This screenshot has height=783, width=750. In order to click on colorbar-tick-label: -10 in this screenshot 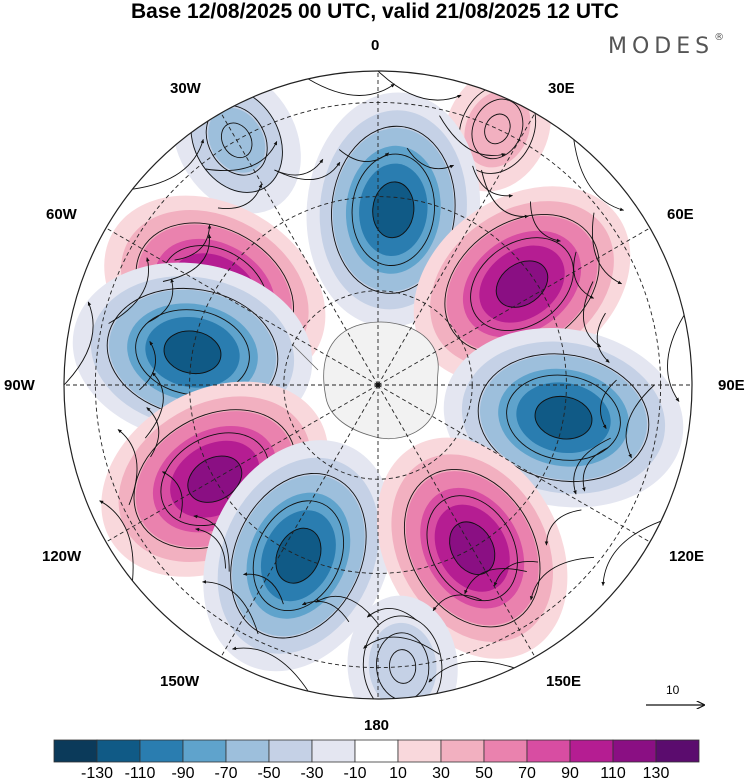, I will do `click(355, 773)`.